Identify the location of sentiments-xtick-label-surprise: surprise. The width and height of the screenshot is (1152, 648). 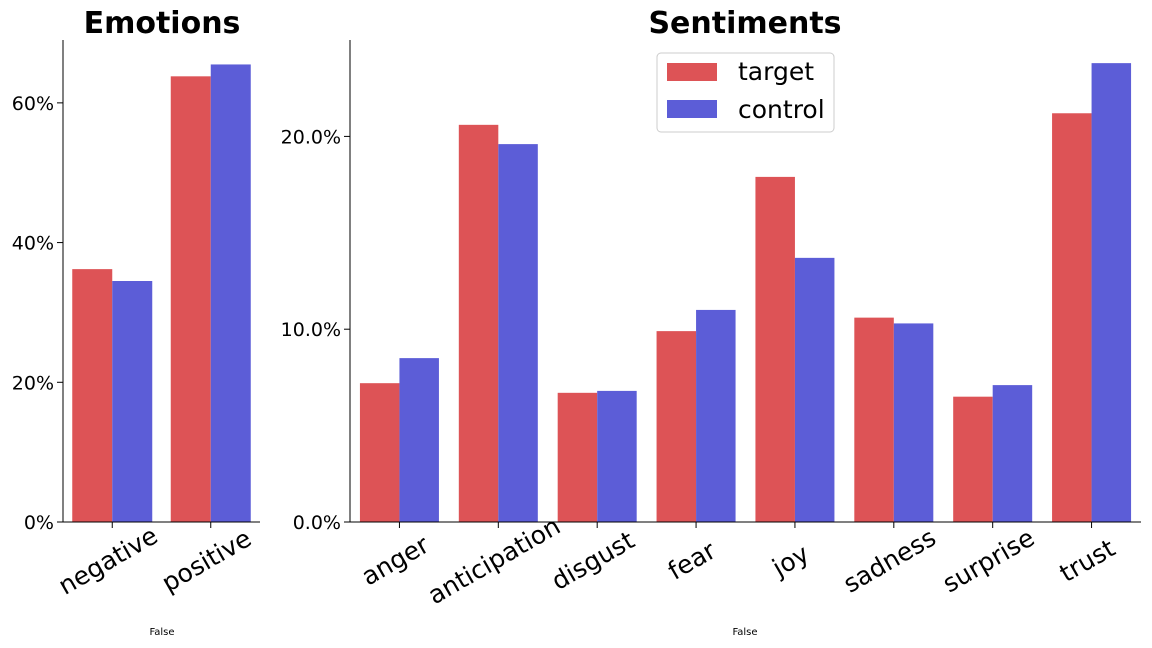
(989, 560).